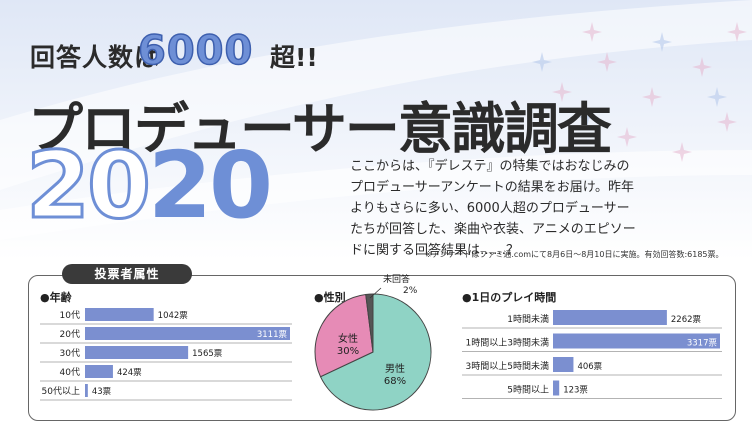 This screenshot has height=426, width=752. Describe the element at coordinates (375, 352) in the screenshot. I see `pie-slice-male` at that location.